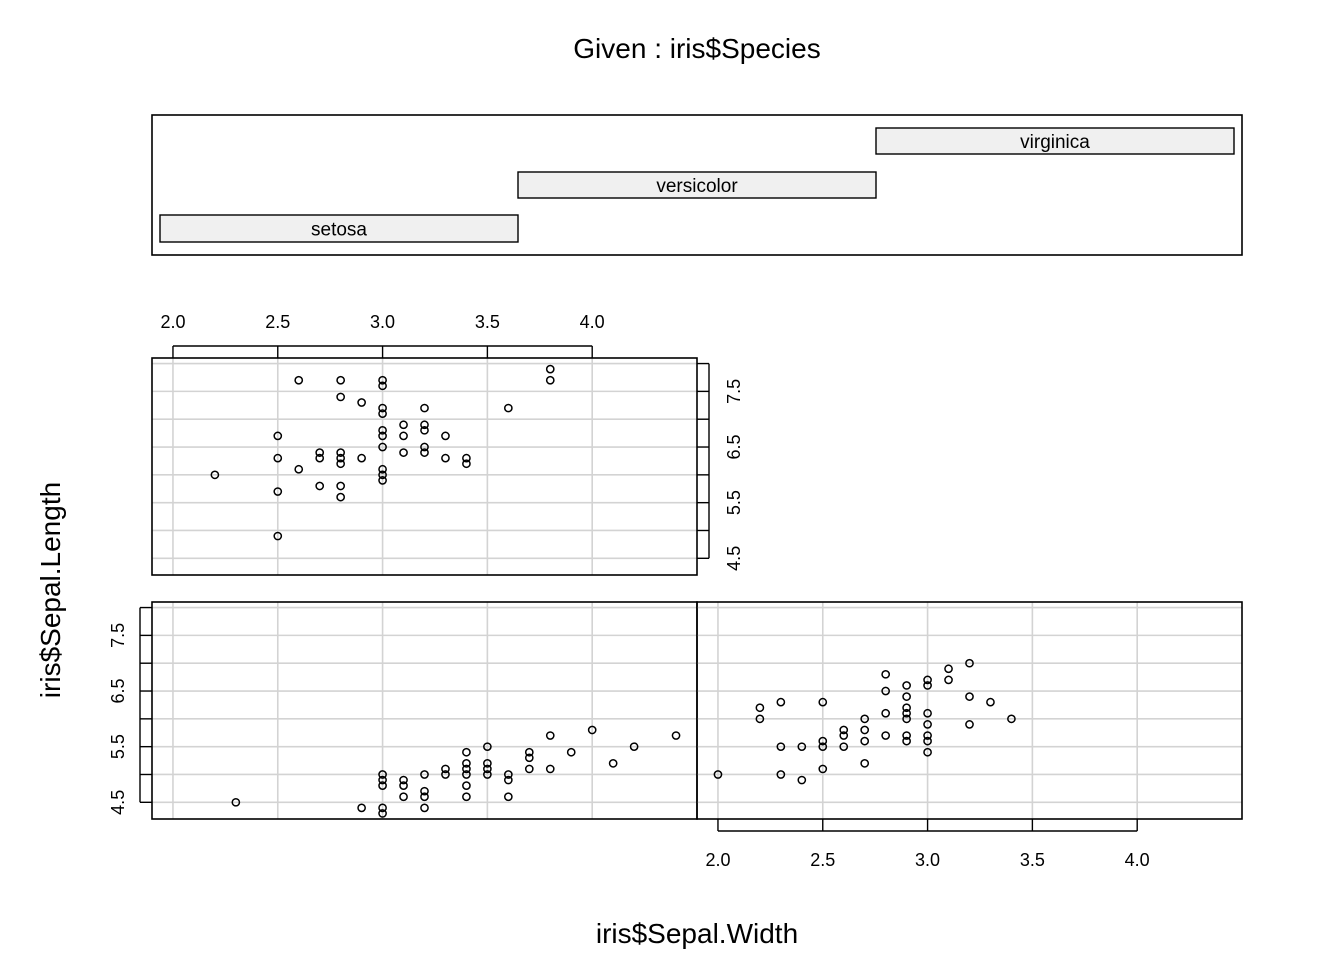 The image size is (1344, 960). What do you see at coordinates (1032, 860) in the screenshot?
I see `x-tick-label: 3.5` at bounding box center [1032, 860].